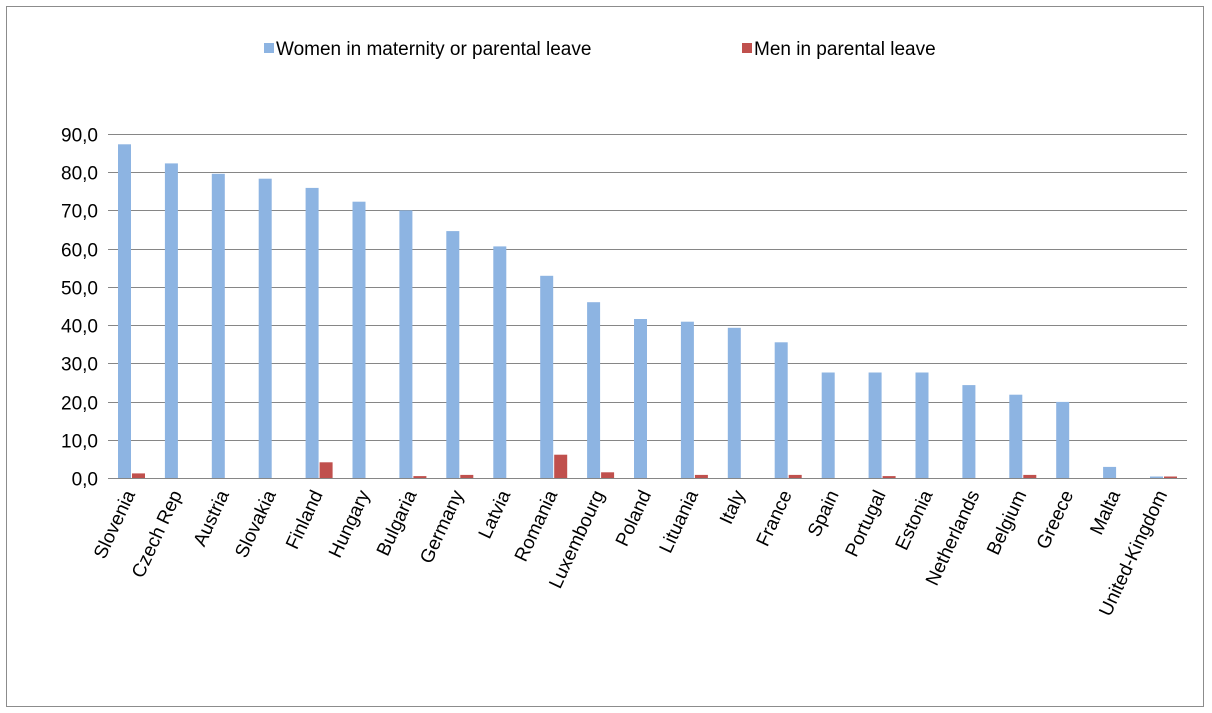 Image resolution: width=1212 pixels, height=713 pixels. Describe the element at coordinates (433, 49) in the screenshot. I see `legend-label-women: Women in maternity or parental leave` at that location.